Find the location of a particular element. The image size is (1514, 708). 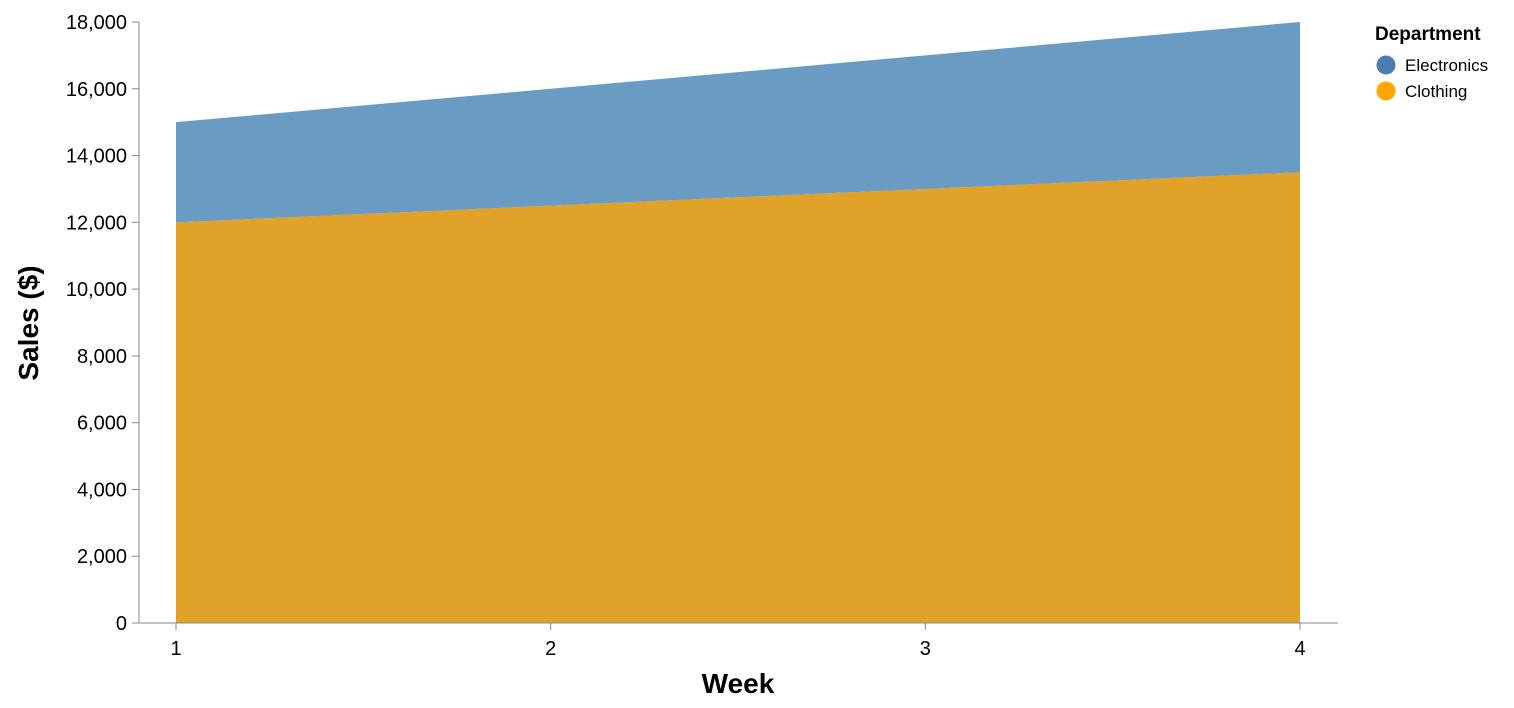

x-axis-ticks: 1 2 3 4 is located at coordinates (738, 641).